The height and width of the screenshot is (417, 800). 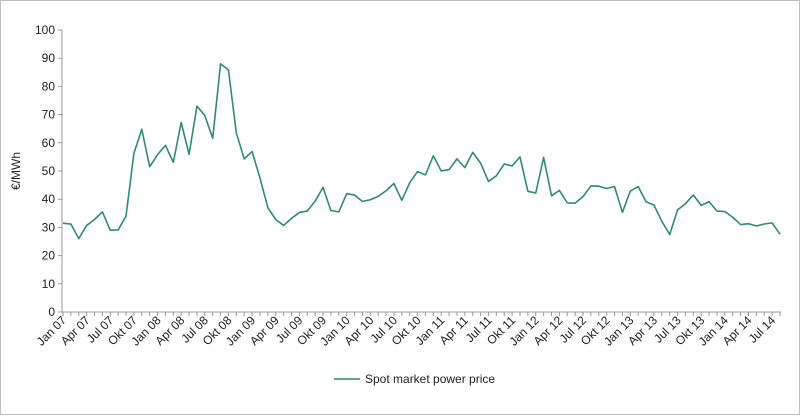 I want to click on y-tick-label: 40, so click(x=49, y=199).